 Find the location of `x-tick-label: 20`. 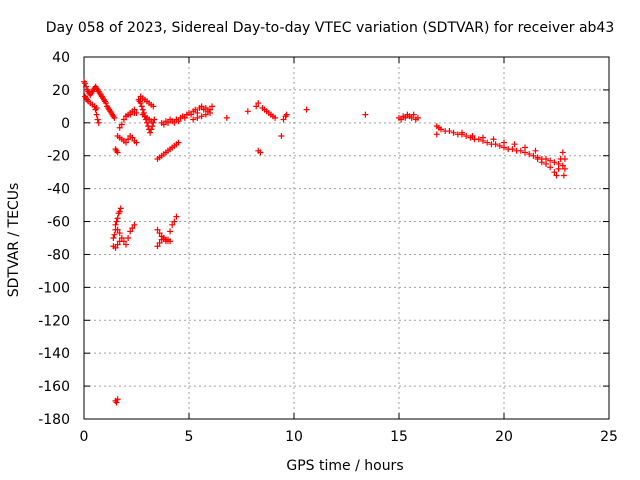

x-tick-label: 20 is located at coordinates (504, 437).